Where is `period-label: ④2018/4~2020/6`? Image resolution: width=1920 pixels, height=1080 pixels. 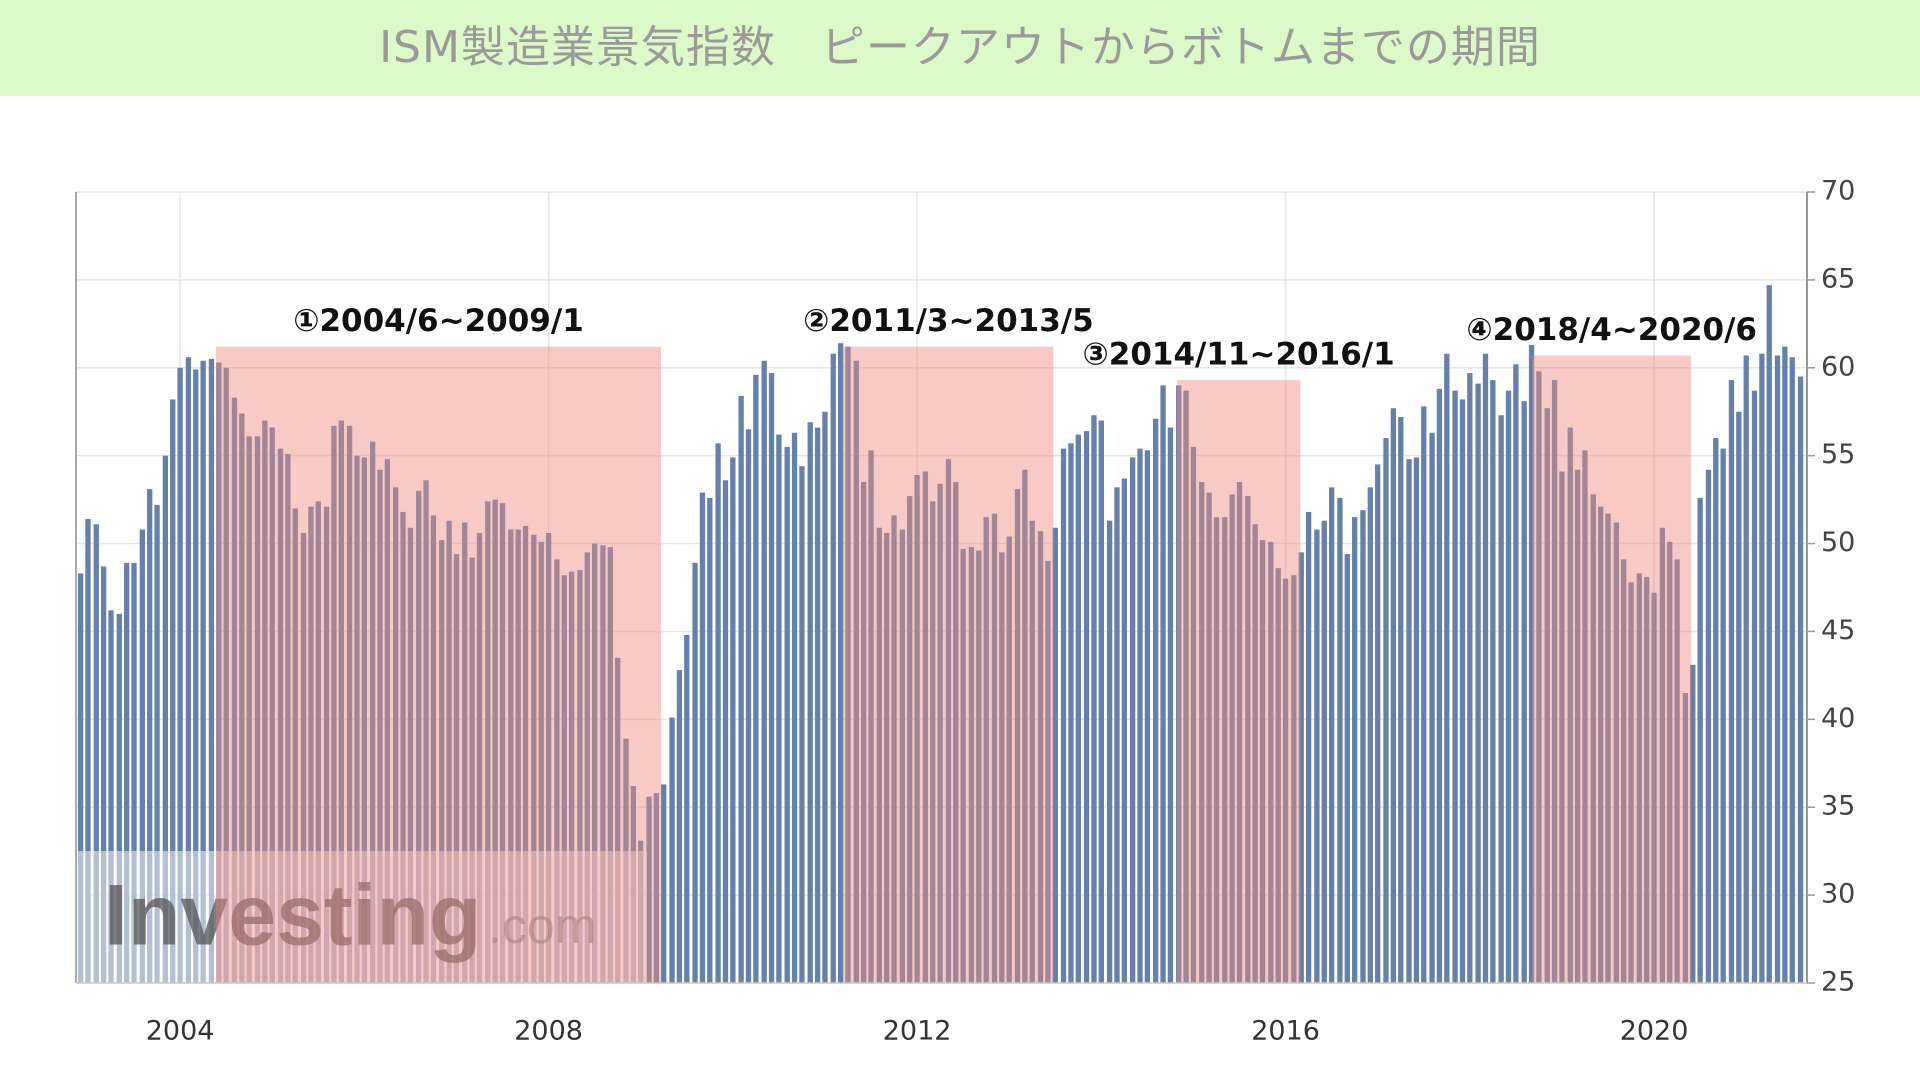 period-label: ④2018/4~2020/6 is located at coordinates (1611, 330).